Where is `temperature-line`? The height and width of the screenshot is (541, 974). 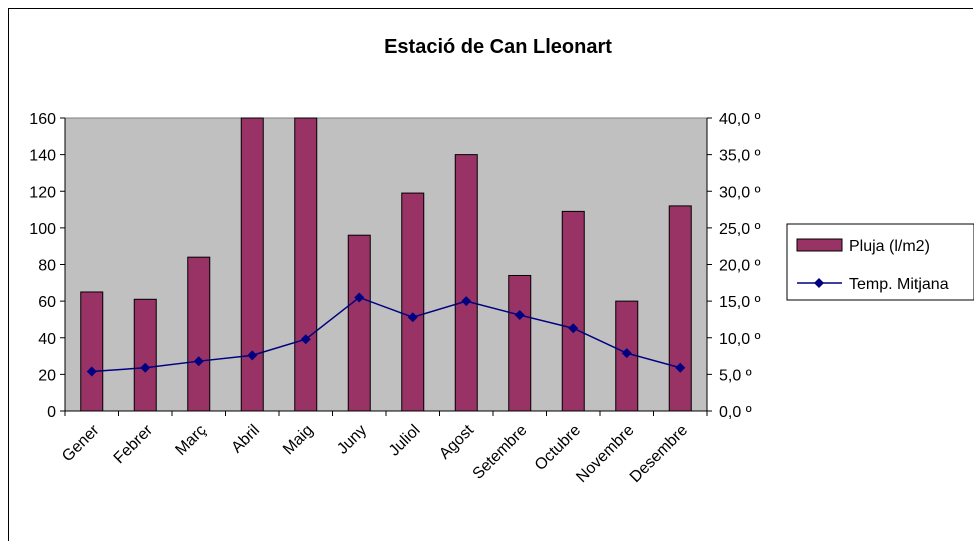
temperature-line is located at coordinates (386, 334).